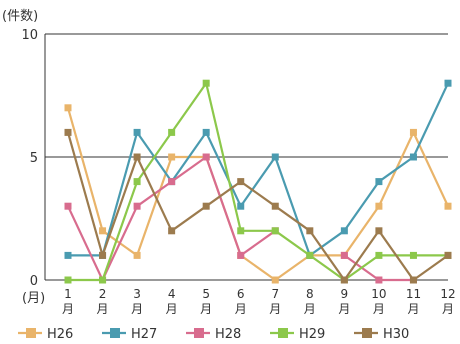  What do you see at coordinates (447, 294) in the screenshot?
I see `x-tick-label: 12` at bounding box center [447, 294].